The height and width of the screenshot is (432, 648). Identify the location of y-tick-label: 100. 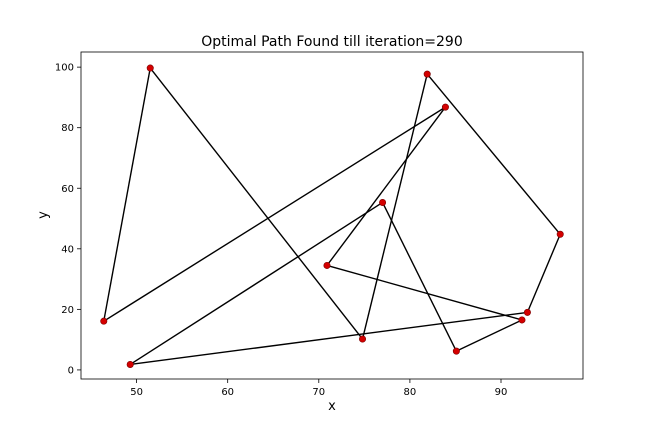
(64, 68).